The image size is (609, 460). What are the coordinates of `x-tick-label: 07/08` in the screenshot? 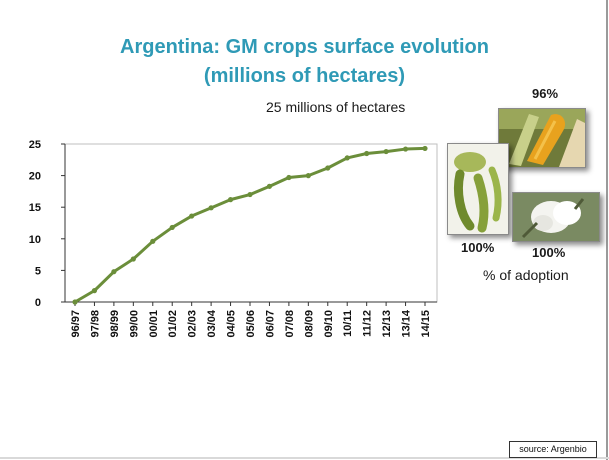 It's located at (290, 324).